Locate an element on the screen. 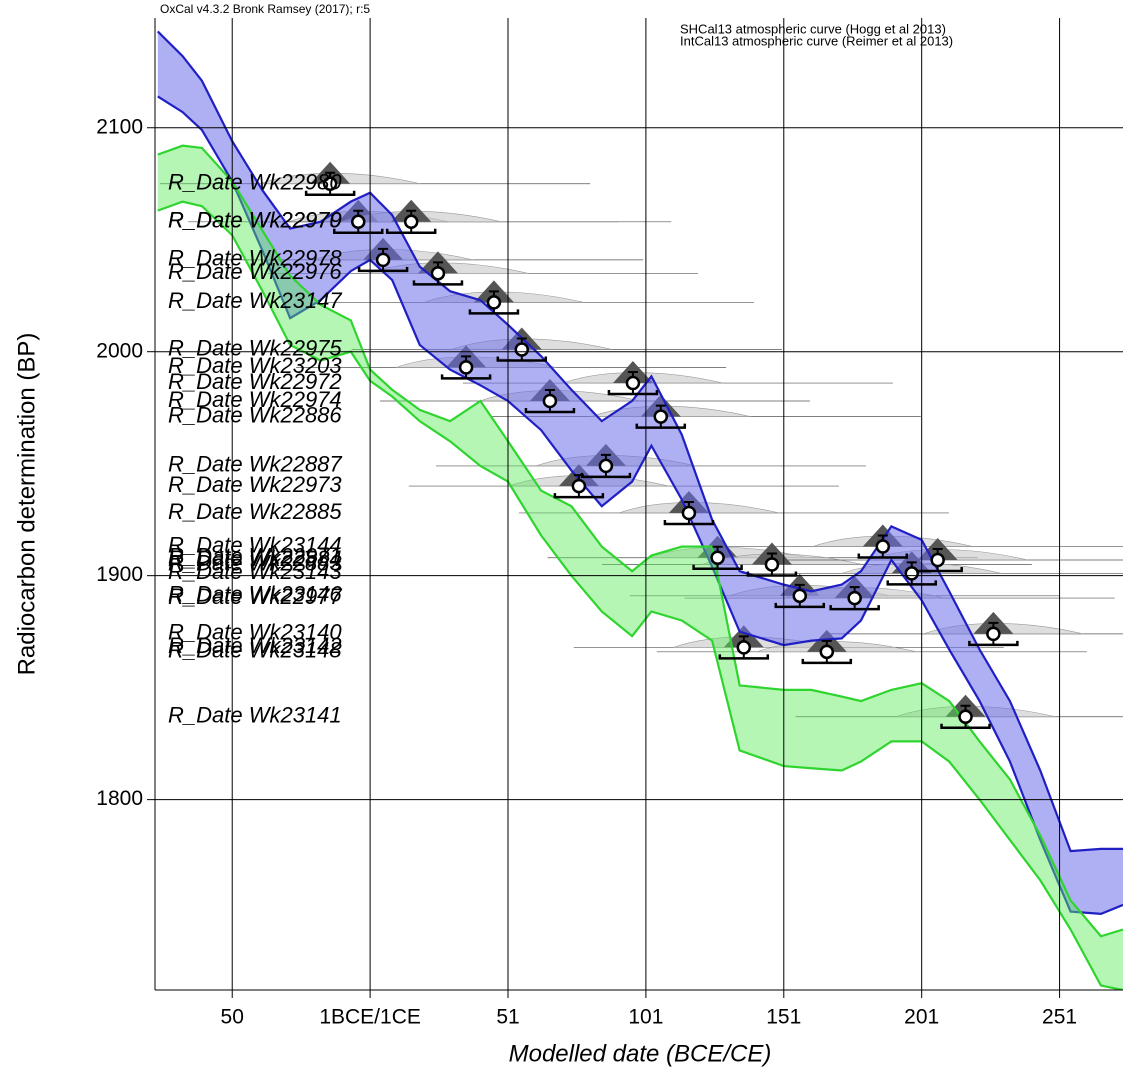 The image size is (1123, 1072). y-tick-label: 1800 is located at coordinates (119, 798).